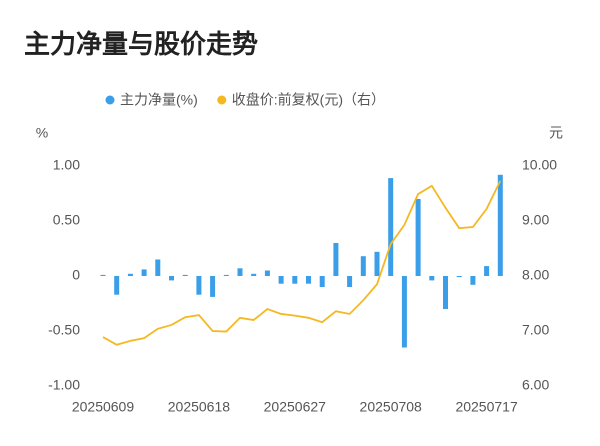  Describe the element at coordinates (66, 165) in the screenshot. I see `y-tick-label: 1.00` at that location.